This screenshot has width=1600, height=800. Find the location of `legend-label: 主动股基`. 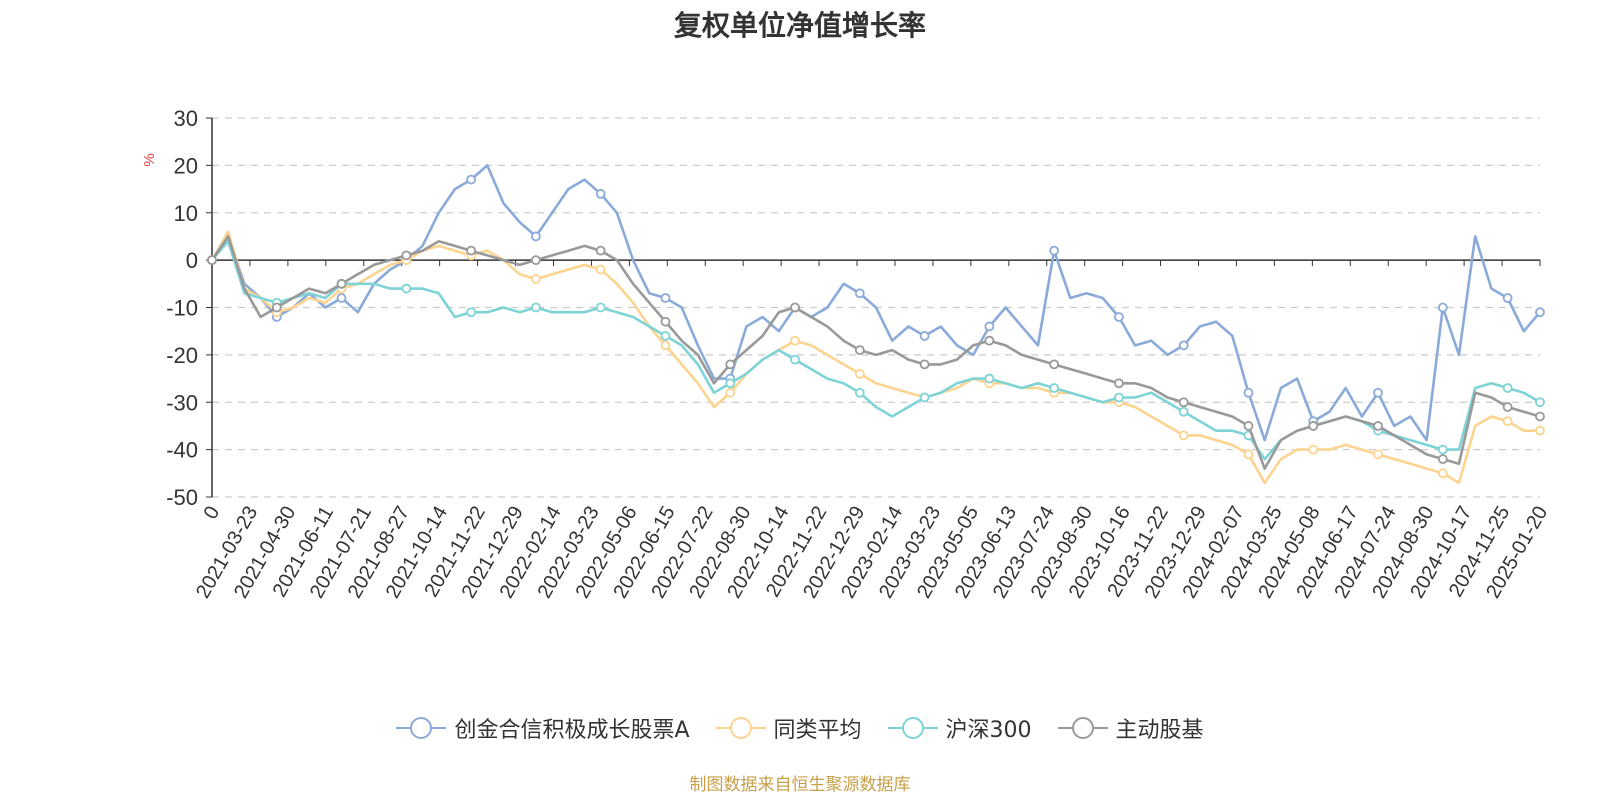

legend-label: 主动股基 is located at coordinates (1159, 730).